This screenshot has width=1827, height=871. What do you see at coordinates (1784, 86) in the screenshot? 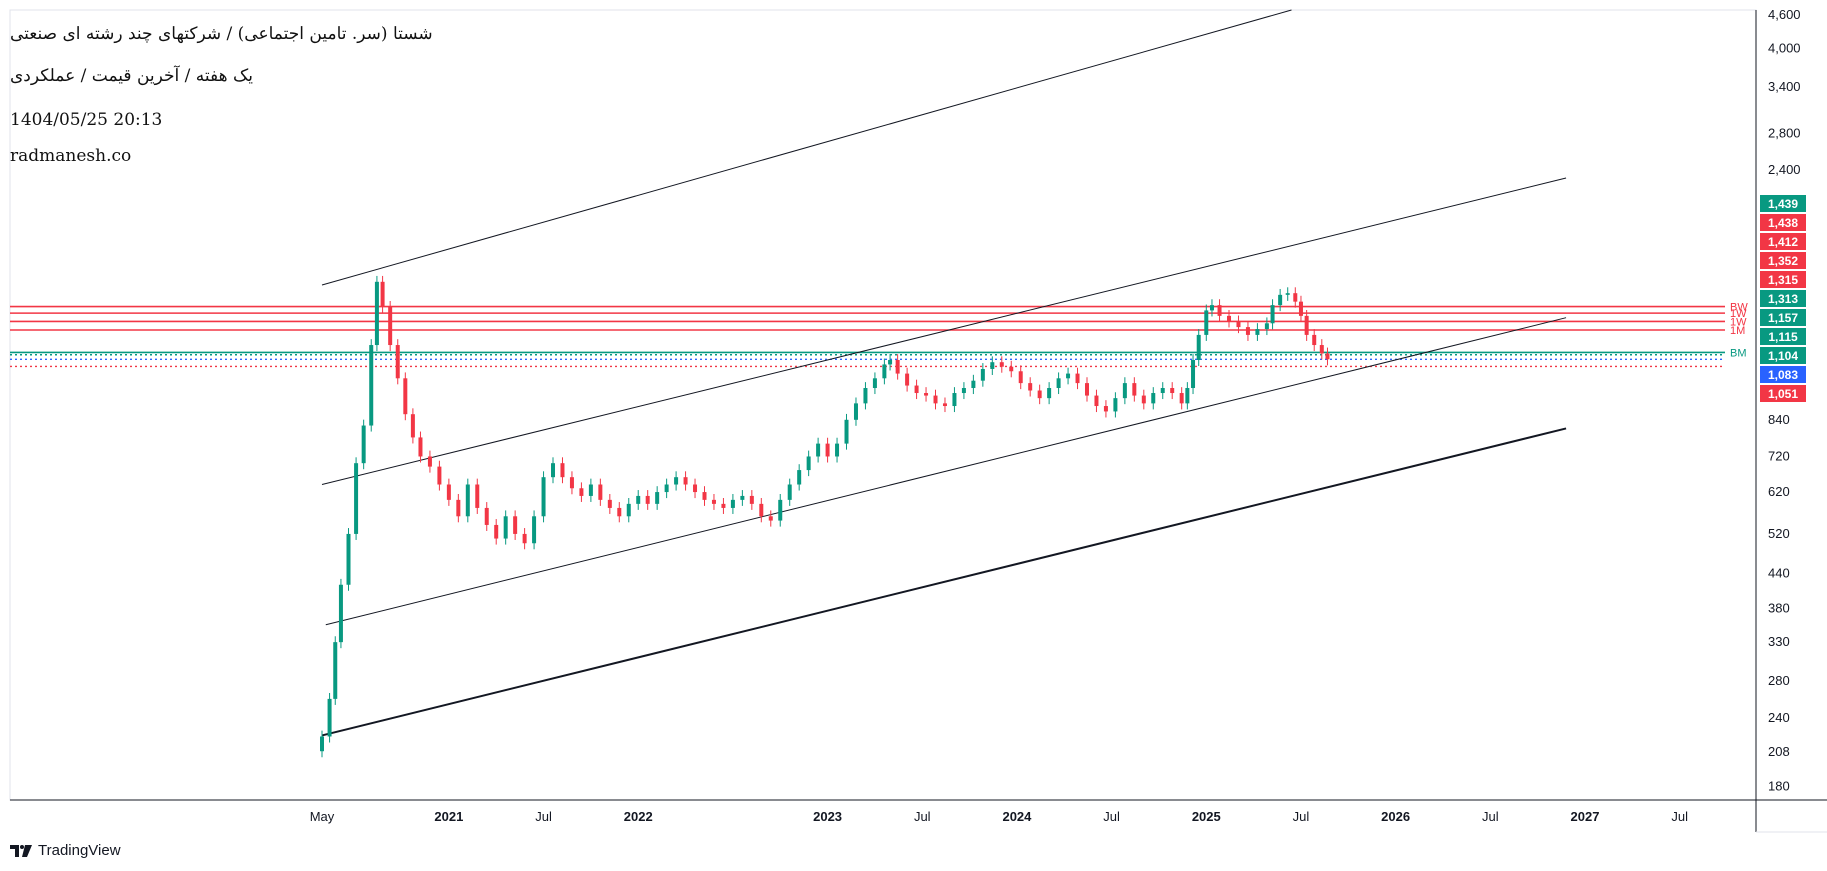
I see `price-tick-2: 3,400` at bounding box center [1784, 86].